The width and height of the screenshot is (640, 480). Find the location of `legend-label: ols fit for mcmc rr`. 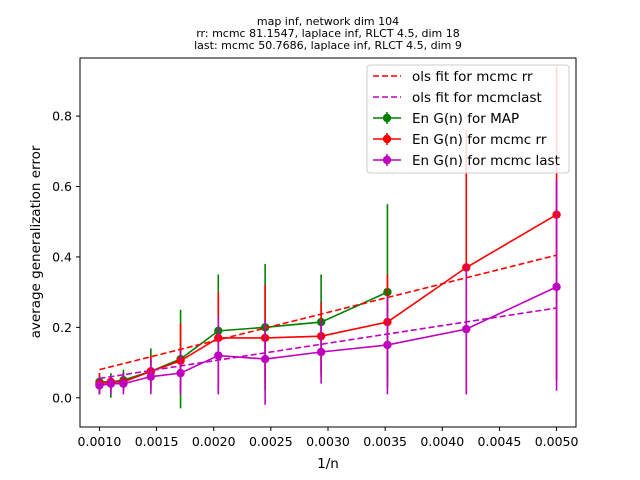

legend-label: ols fit for mcmc rr is located at coordinates (472, 77).